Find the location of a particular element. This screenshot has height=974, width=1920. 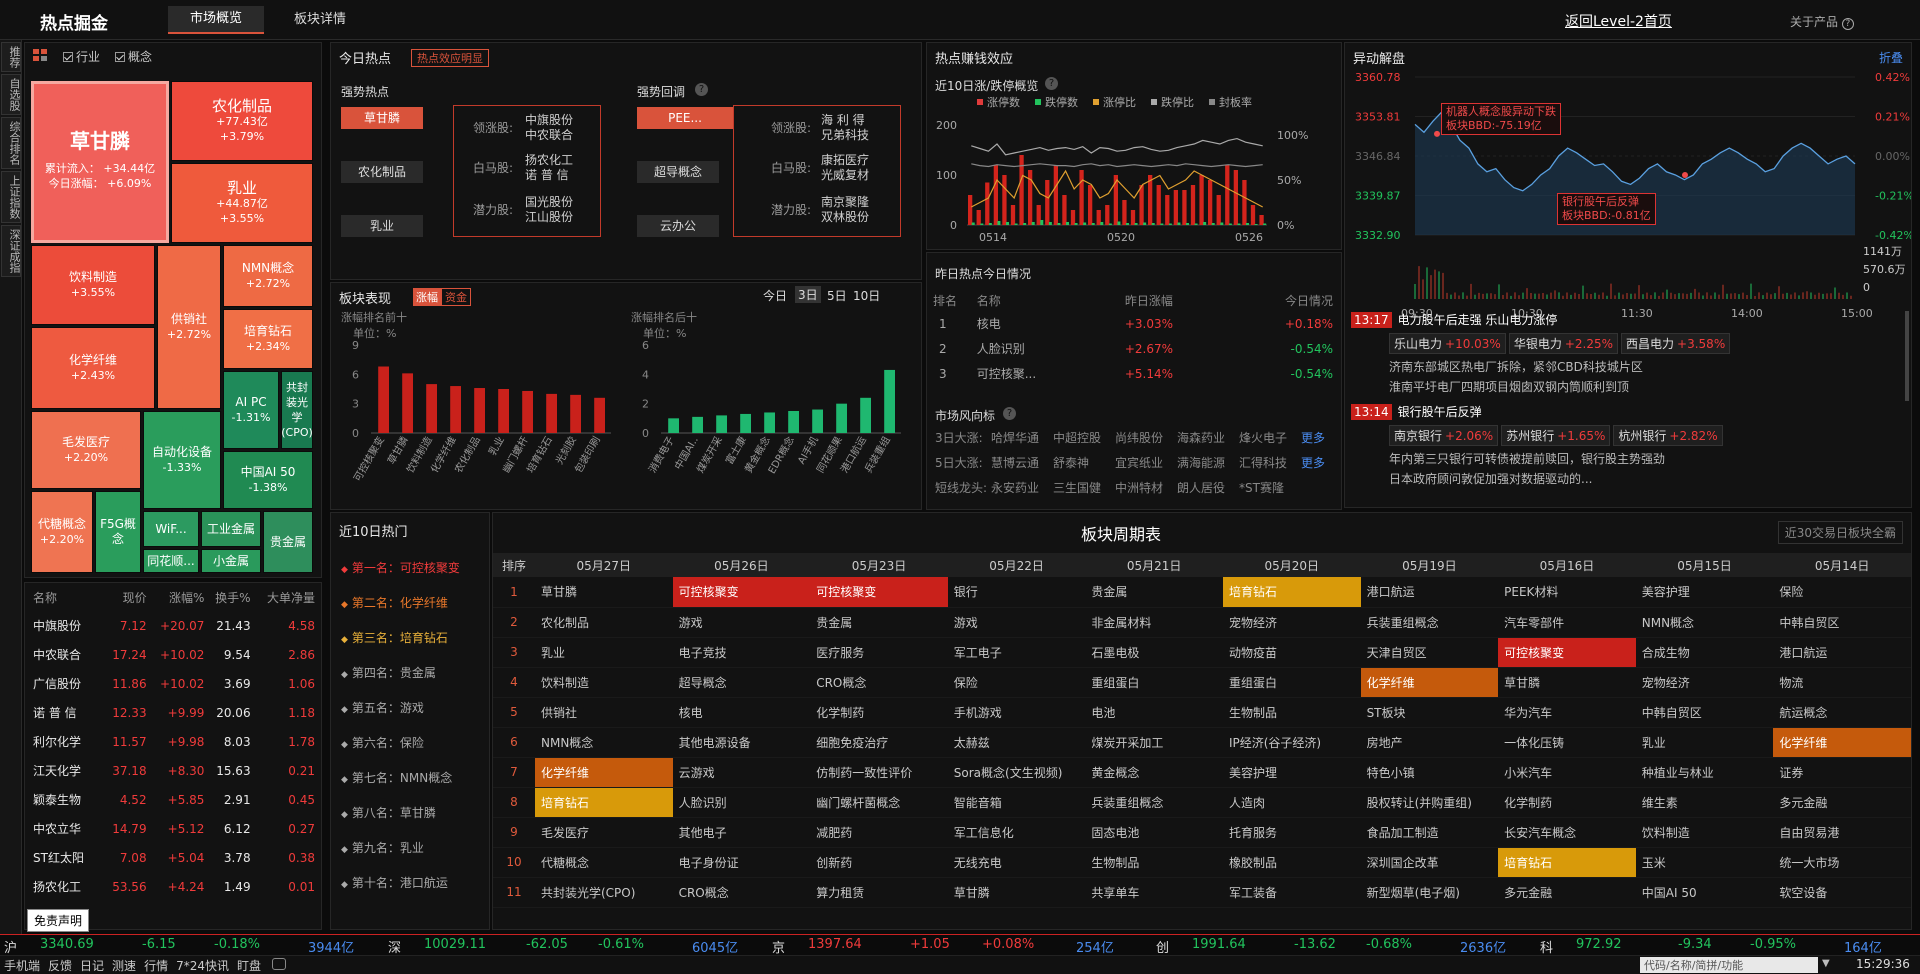

role-stocks: 国光股份 江山股份 is located at coordinates (549, 209).